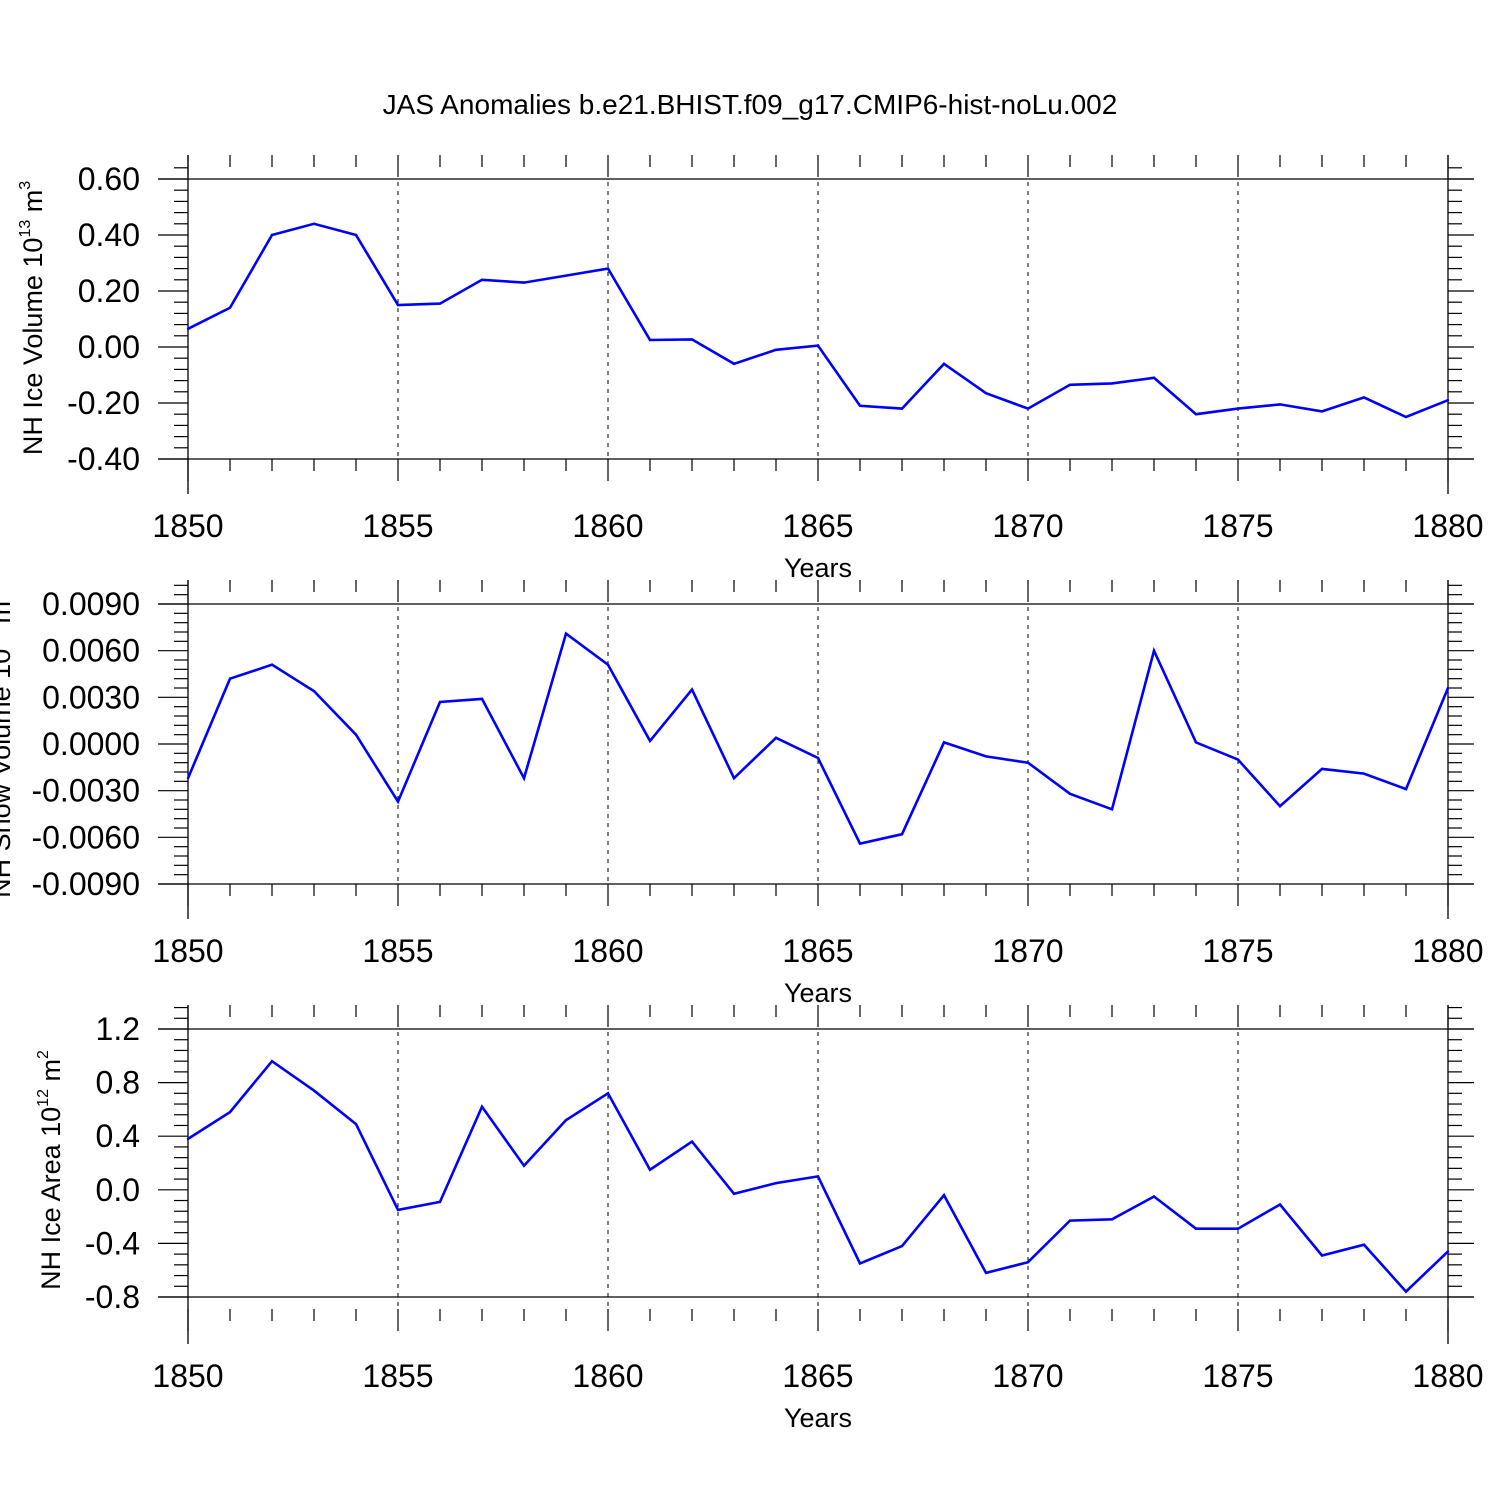 This screenshot has height=1500, width=1500. I want to click on y-axis-label-base: NH Ice Volume 10, so click(33, 347).